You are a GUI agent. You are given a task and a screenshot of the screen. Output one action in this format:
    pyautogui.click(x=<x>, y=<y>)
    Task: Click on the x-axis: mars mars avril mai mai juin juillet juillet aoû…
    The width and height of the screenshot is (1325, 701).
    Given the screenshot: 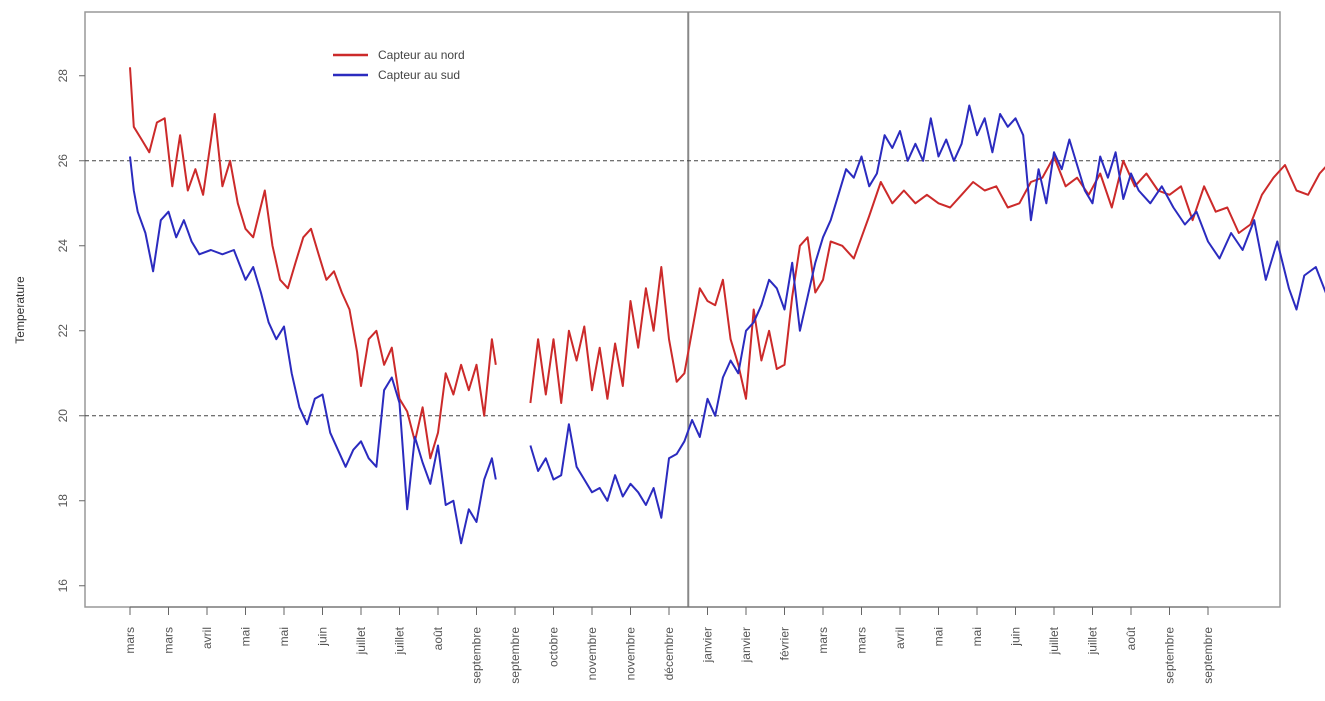 What is the action you would take?
    pyautogui.click(x=669, y=645)
    